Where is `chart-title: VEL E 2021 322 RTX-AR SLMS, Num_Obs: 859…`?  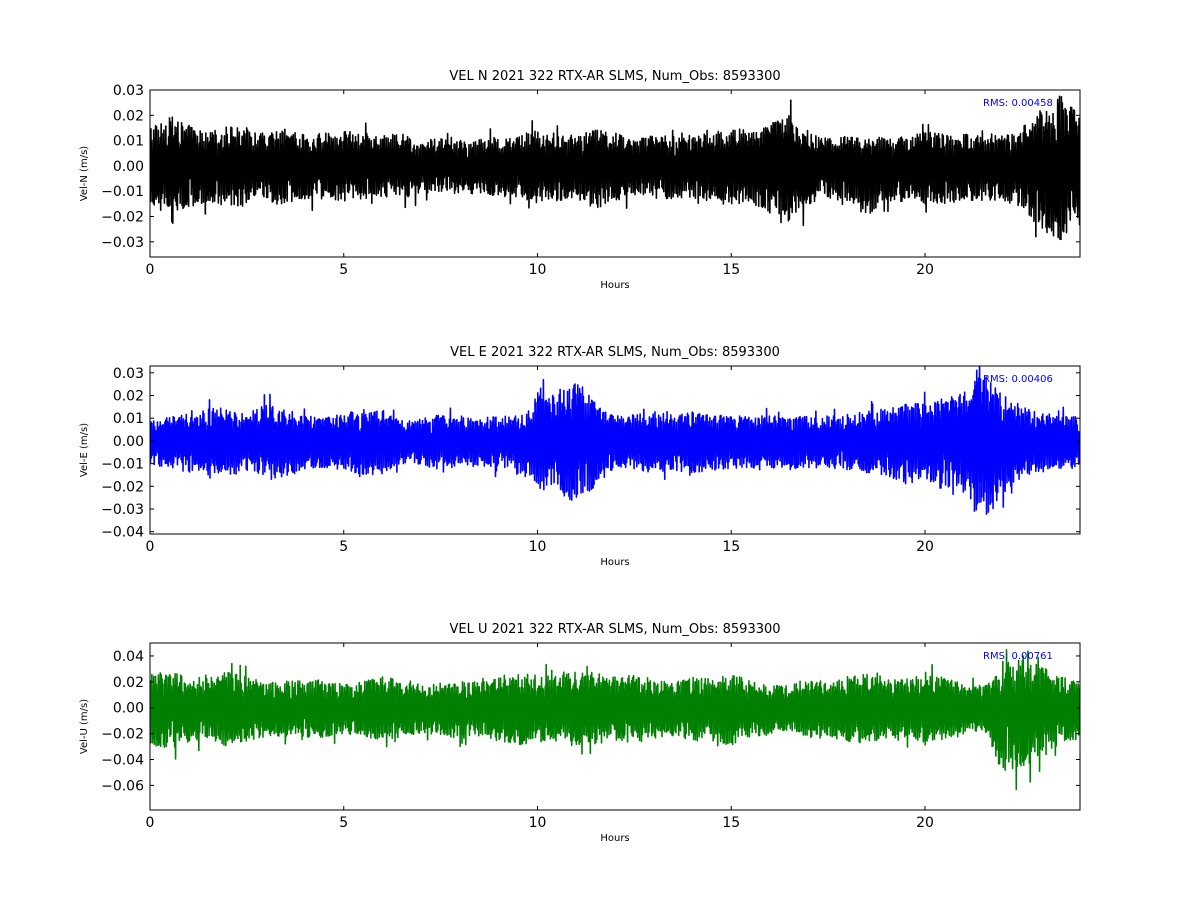 chart-title: VEL E 2021 322 RTX-AR SLMS, Num_Obs: 859… is located at coordinates (615, 352).